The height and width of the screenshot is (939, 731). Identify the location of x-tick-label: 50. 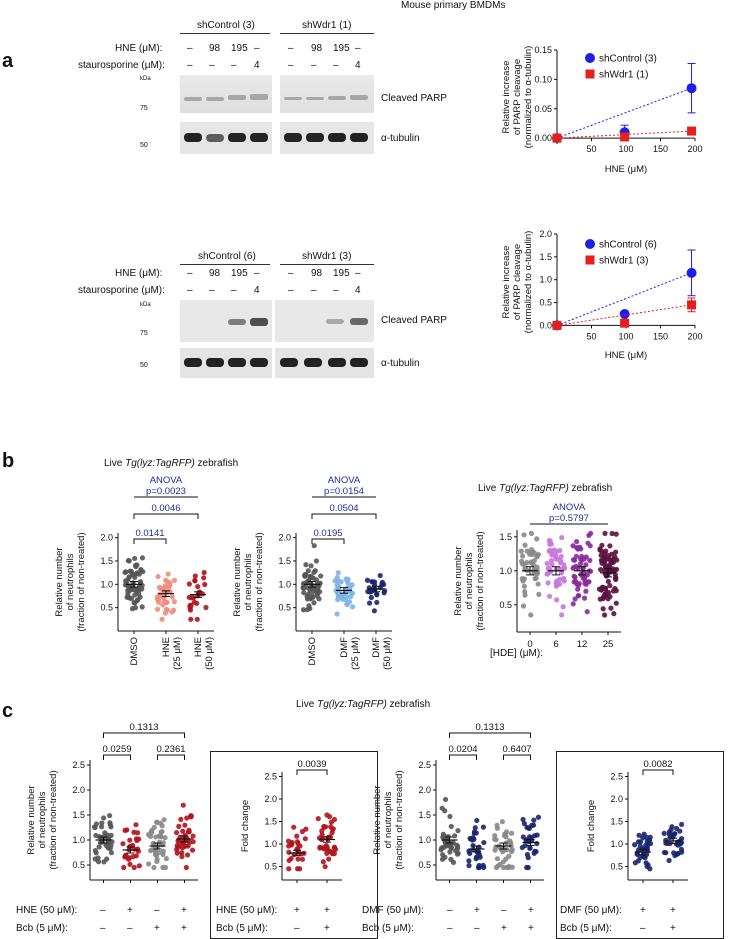
(591, 149).